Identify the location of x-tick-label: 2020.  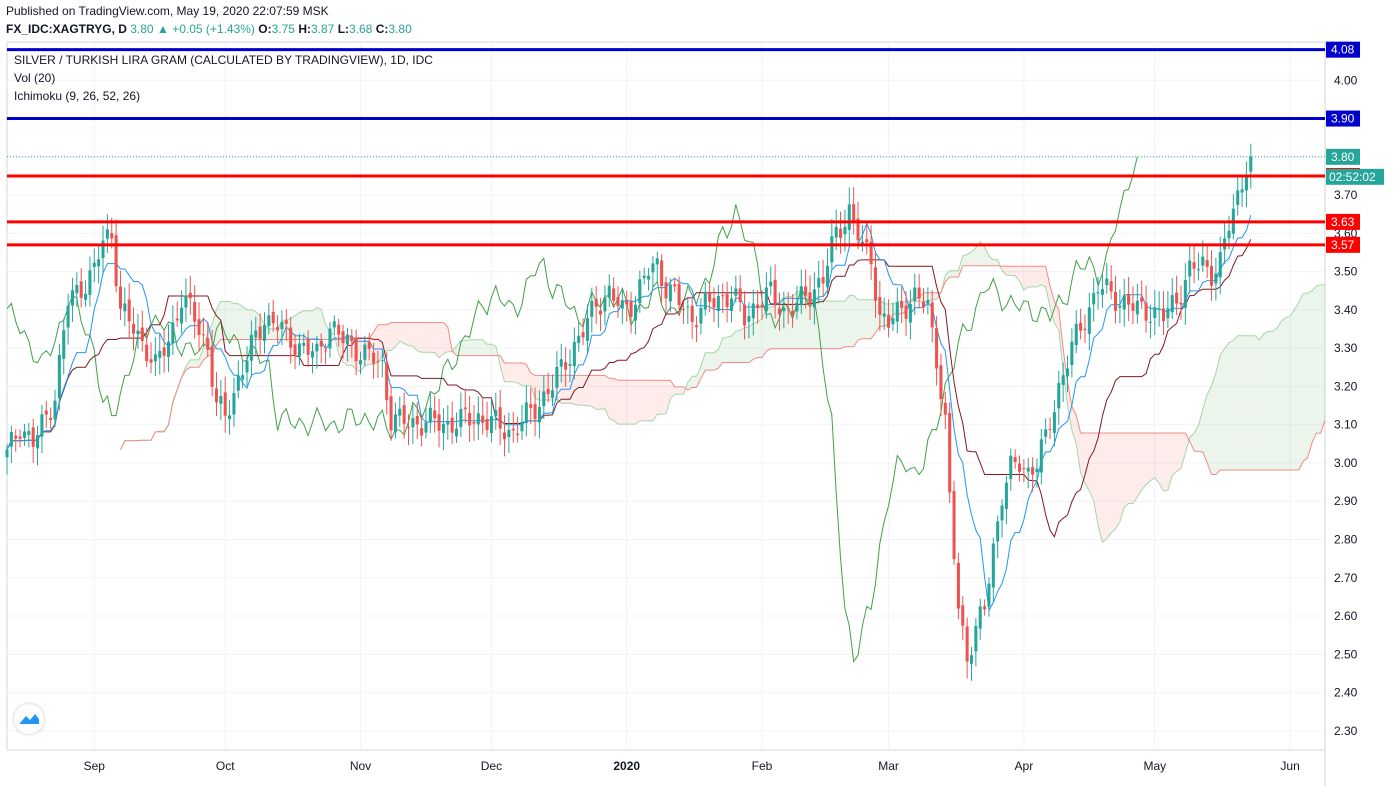
(626, 766).